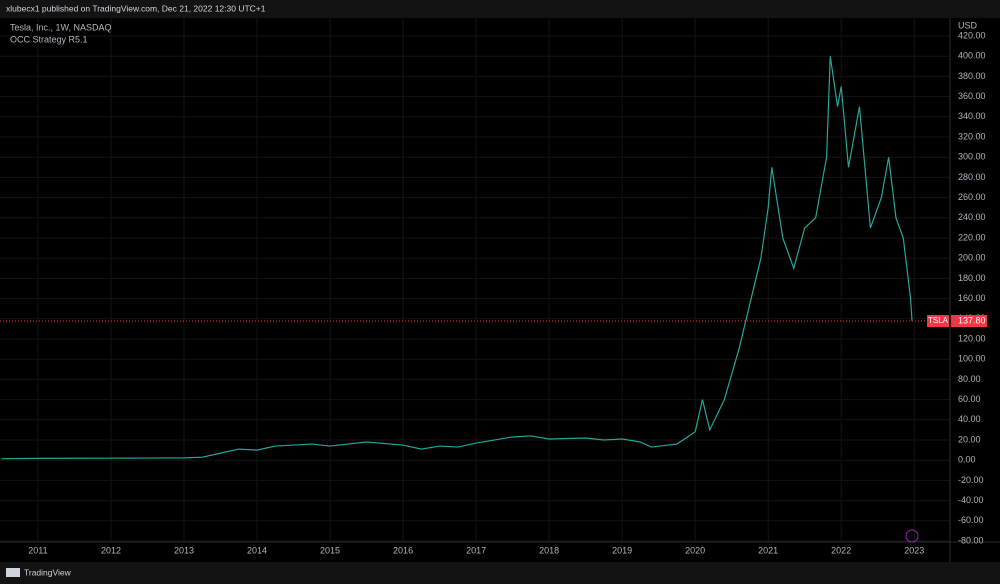  Describe the element at coordinates (968, 25) in the screenshot. I see `y-axis-label: USD` at that location.